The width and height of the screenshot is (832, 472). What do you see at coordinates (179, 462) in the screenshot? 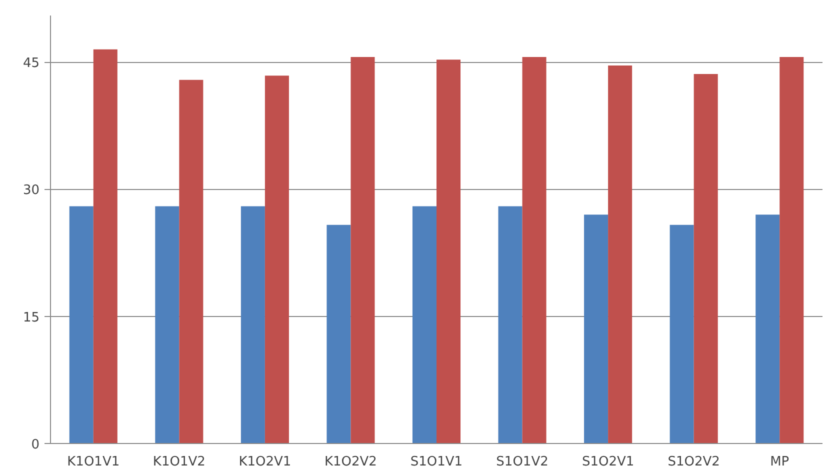
I see `x-tick-label: K1O1V2` at bounding box center [179, 462].